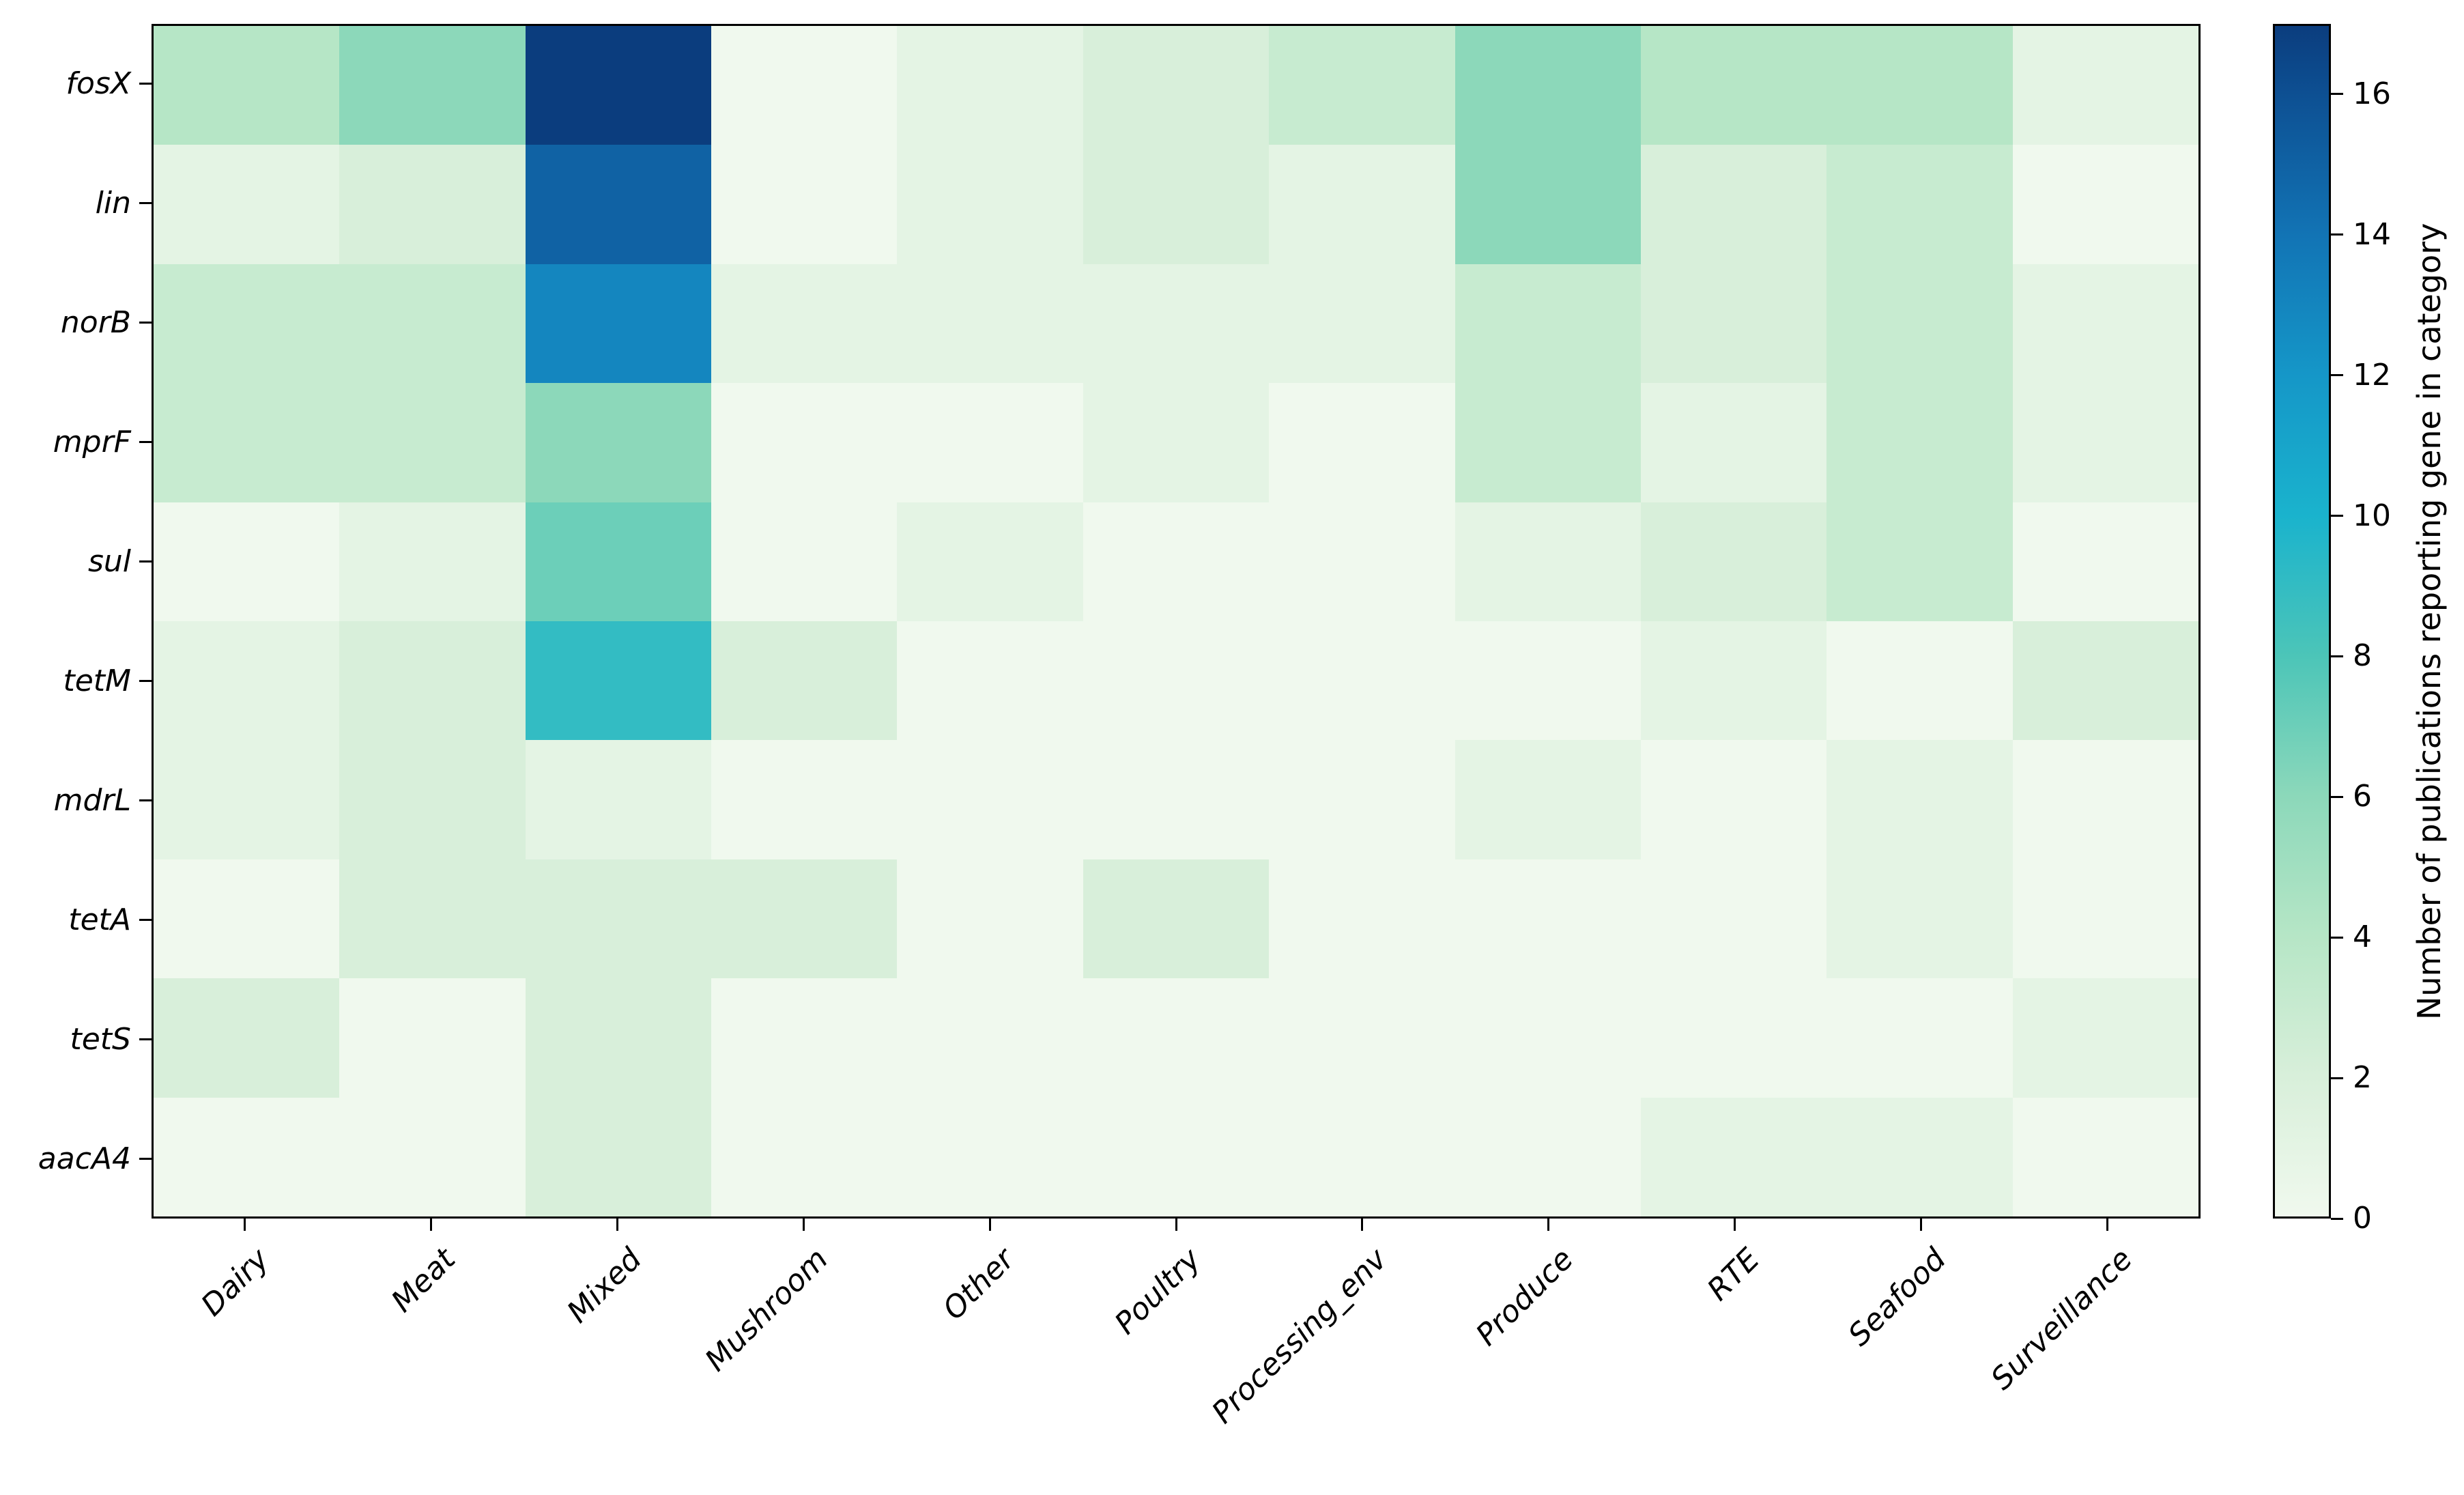  What do you see at coordinates (1897, 1297) in the screenshot?
I see `x-axis-tick-label: Seafood` at bounding box center [1897, 1297].